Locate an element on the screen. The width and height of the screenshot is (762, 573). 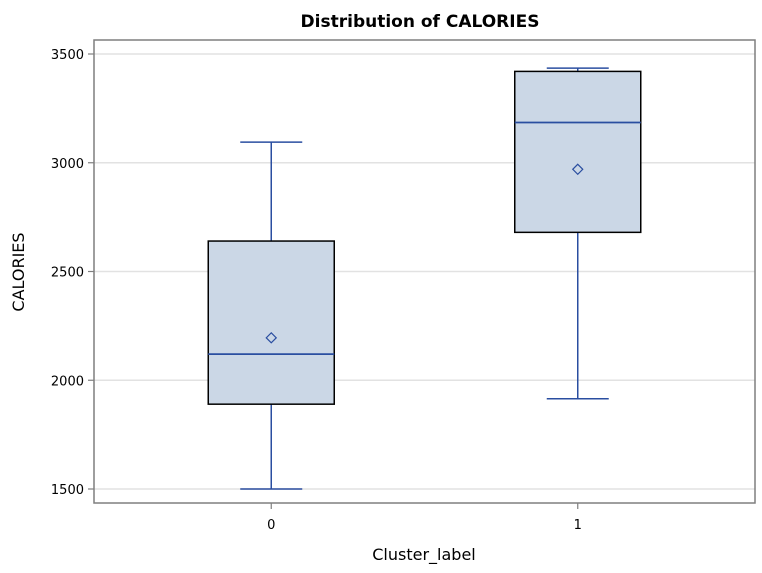
y-tick-label-1500: 1500 is located at coordinates (67, 490).